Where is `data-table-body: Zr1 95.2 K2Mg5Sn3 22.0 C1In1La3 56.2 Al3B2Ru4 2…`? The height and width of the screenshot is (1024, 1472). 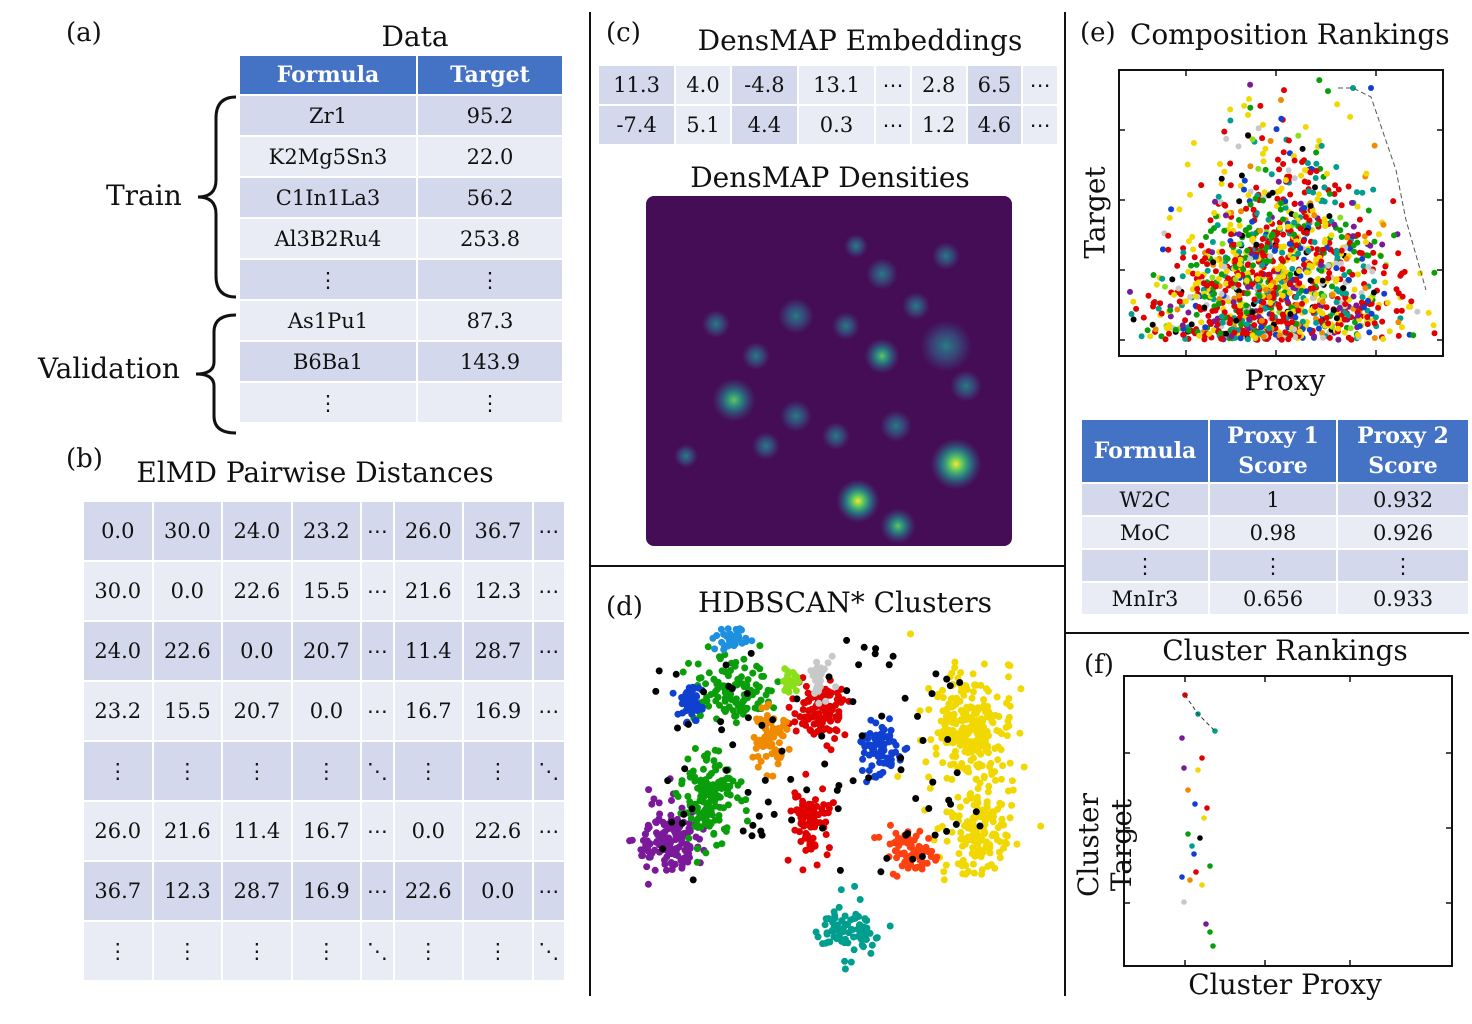
data-table-body: Zr1 95.2 K2Mg5Sn3 22.0 C1In1La3 56.2 Al3B2Ru4 2… is located at coordinates (401, 259).